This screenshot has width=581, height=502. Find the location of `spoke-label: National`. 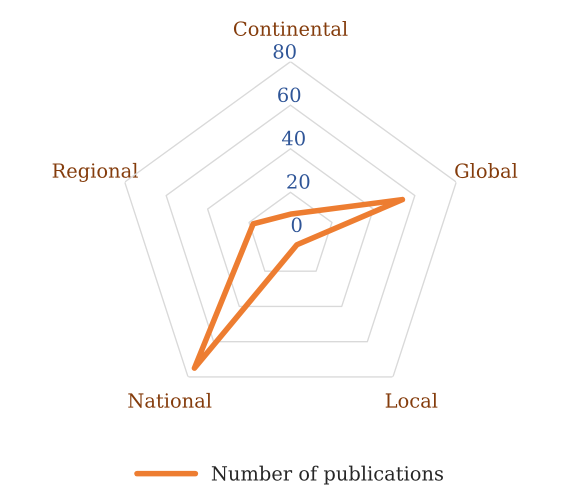

spoke-label: National is located at coordinates (170, 400).